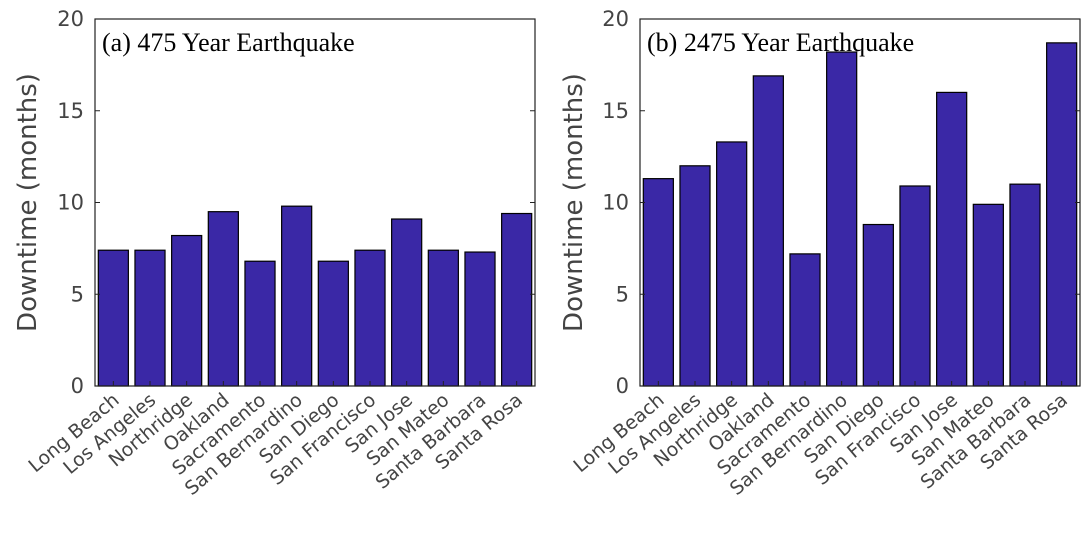 The width and height of the screenshot is (1088, 556). I want to click on chart-title: (a) 475 Year Earthquake, so click(228, 42).